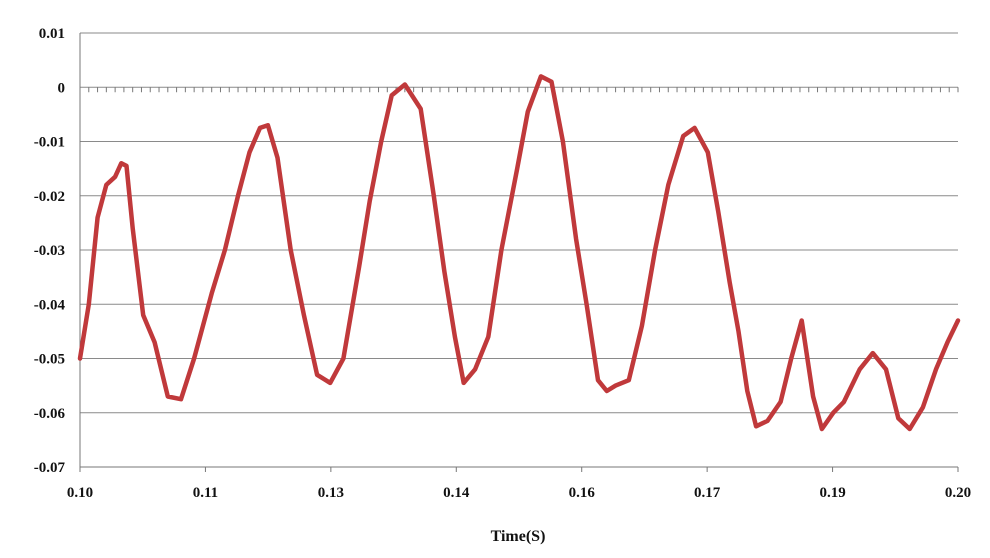  What do you see at coordinates (519, 90) in the screenshot?
I see `zero-line-minor-ticks` at bounding box center [519, 90].